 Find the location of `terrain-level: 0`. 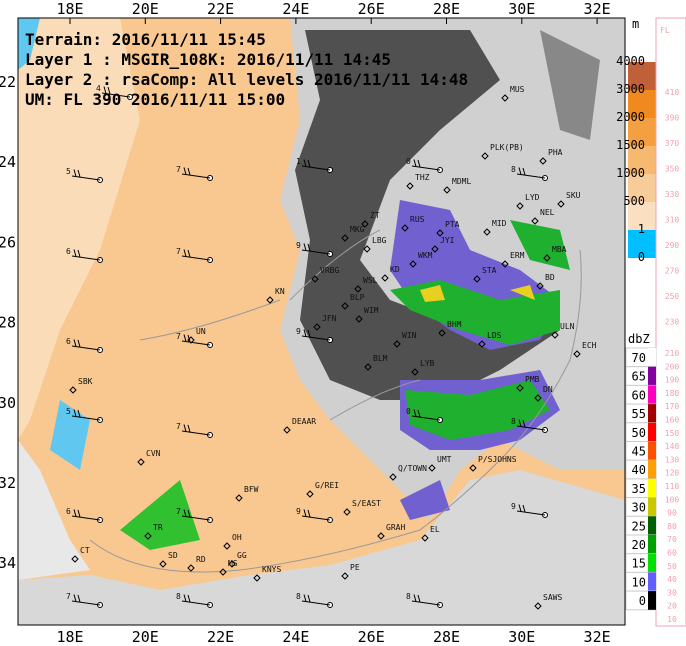

terrain-level: 0 is located at coordinates (641, 257).